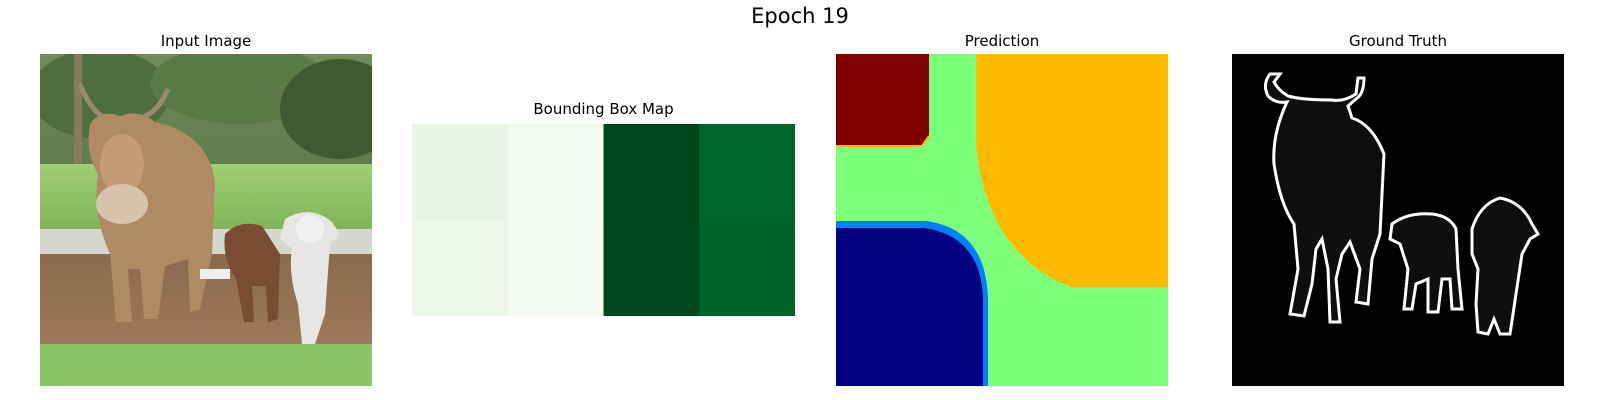 Image resolution: width=1600 pixels, height=400 pixels. I want to click on figure-title: Epoch 19, so click(800, 16).